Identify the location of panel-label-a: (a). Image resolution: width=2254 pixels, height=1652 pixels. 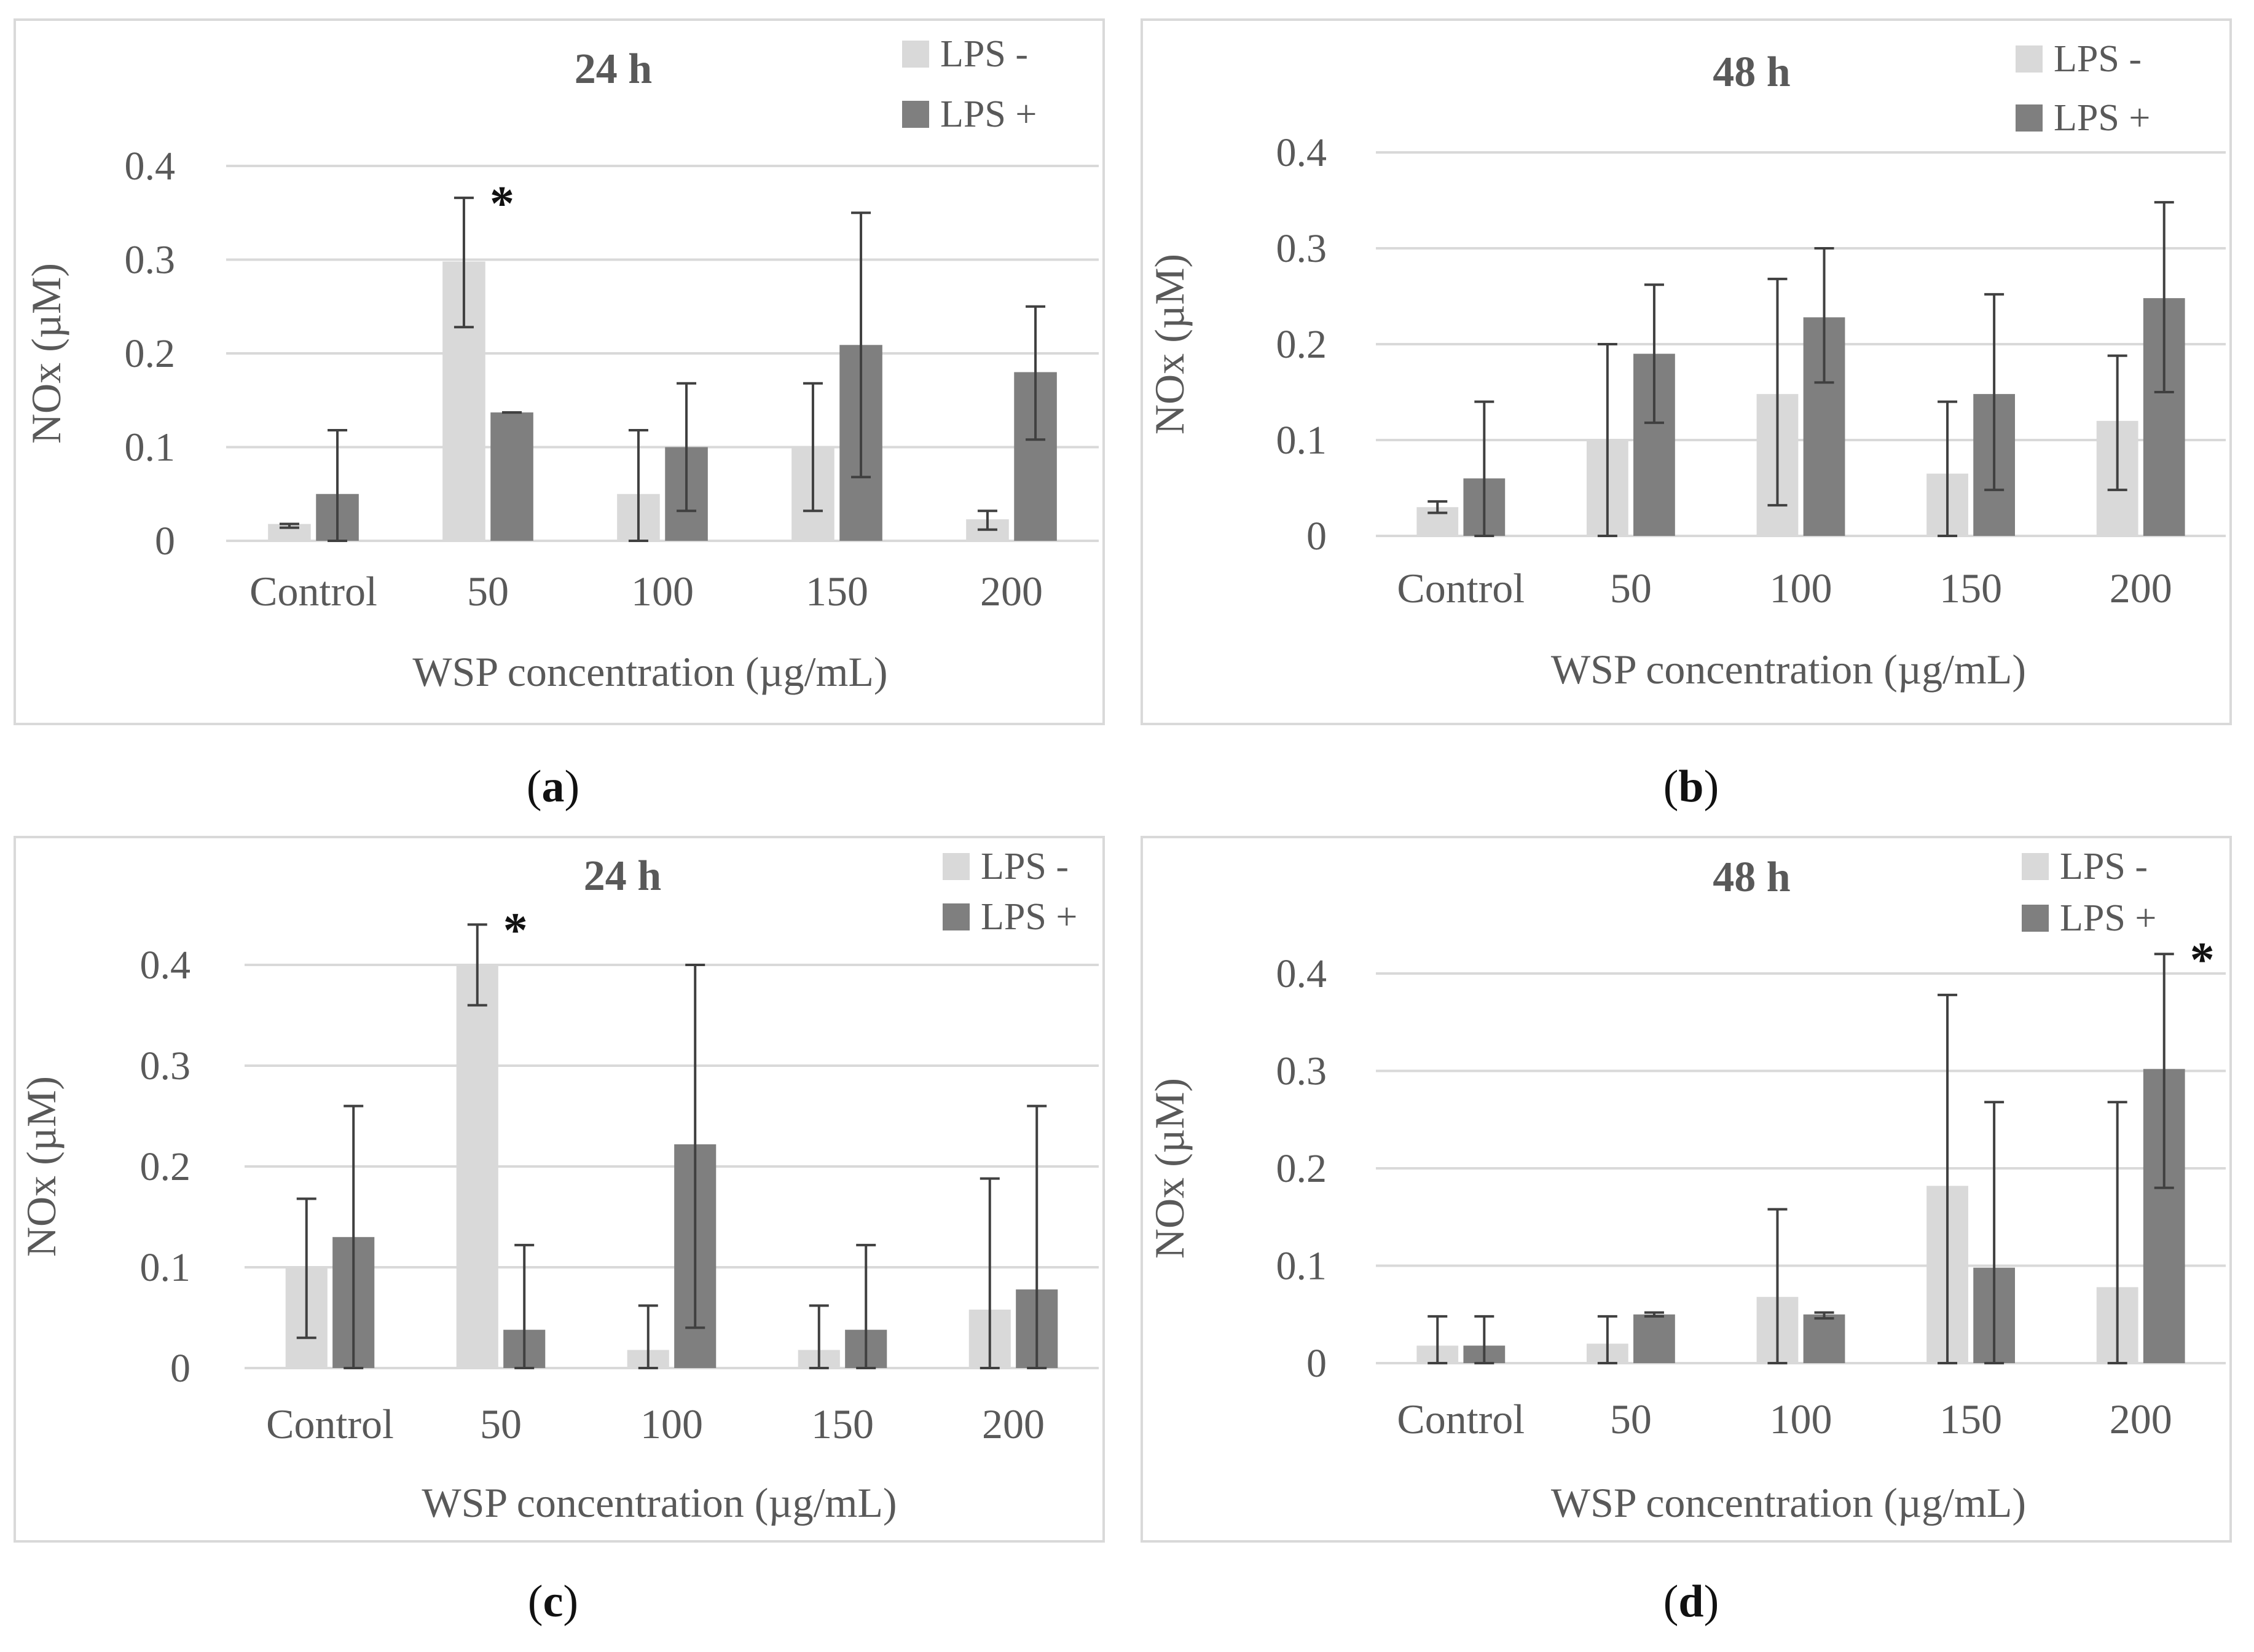
(553, 787).